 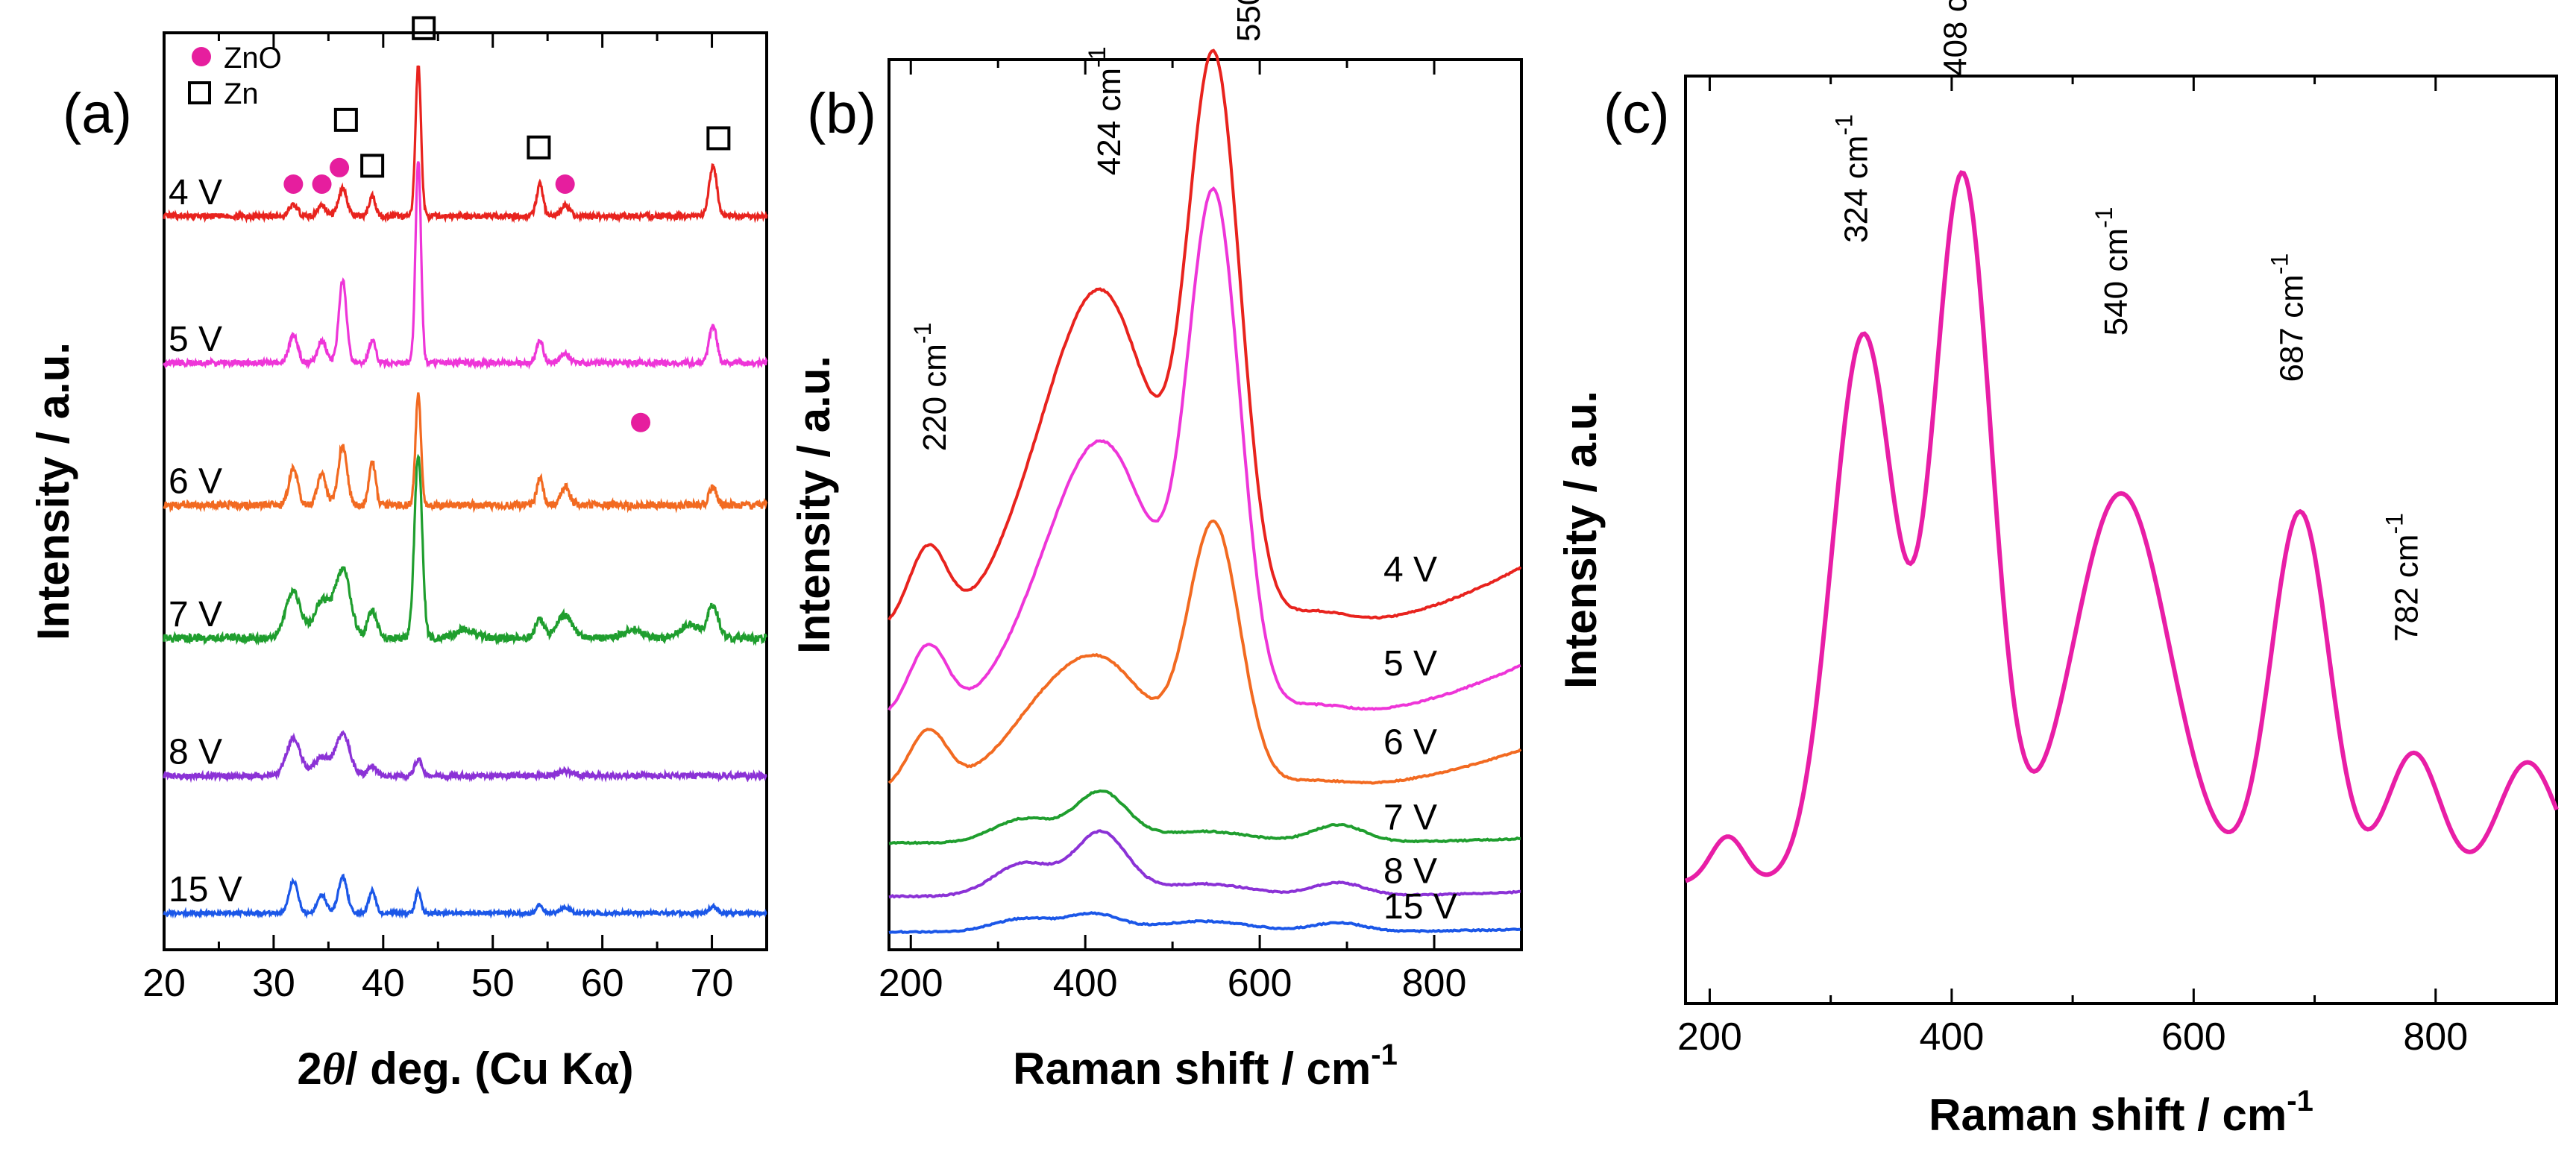 I want to click on x-axis-title-symbol: θ, so click(x=334, y=1069).